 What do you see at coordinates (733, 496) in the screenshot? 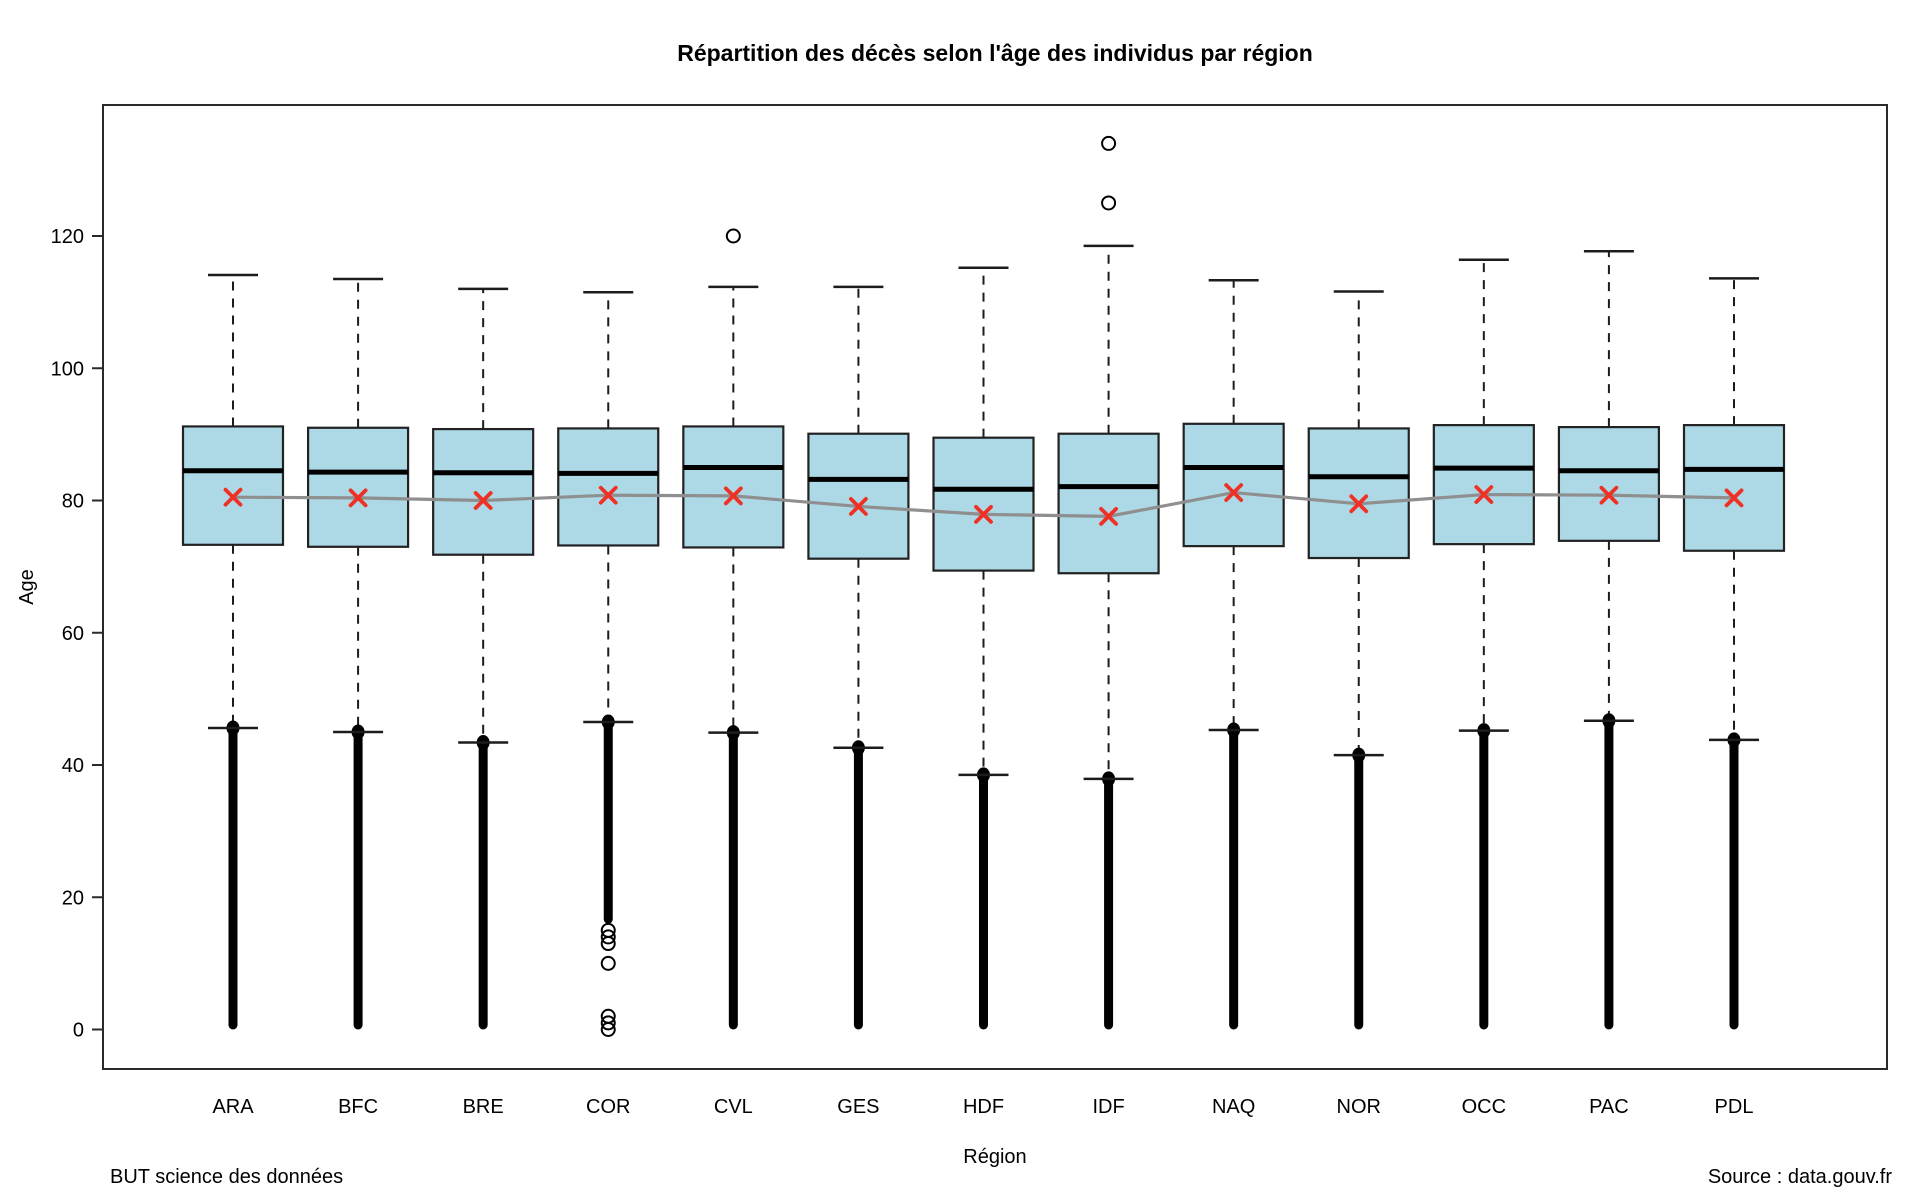
I see `mean-marker-cvl` at bounding box center [733, 496].